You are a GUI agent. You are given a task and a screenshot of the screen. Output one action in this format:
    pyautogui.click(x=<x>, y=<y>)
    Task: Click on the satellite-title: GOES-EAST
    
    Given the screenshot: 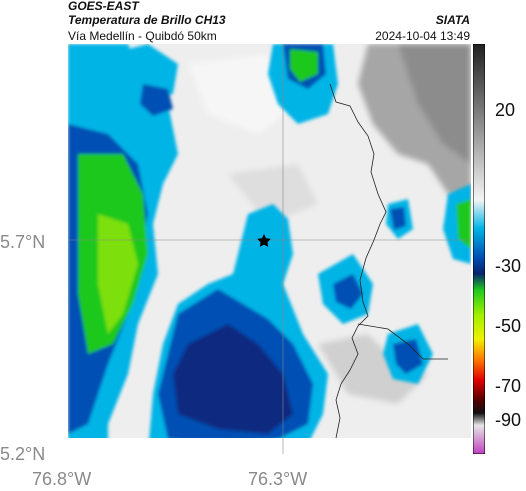 What is the action you would take?
    pyautogui.click(x=103, y=6)
    